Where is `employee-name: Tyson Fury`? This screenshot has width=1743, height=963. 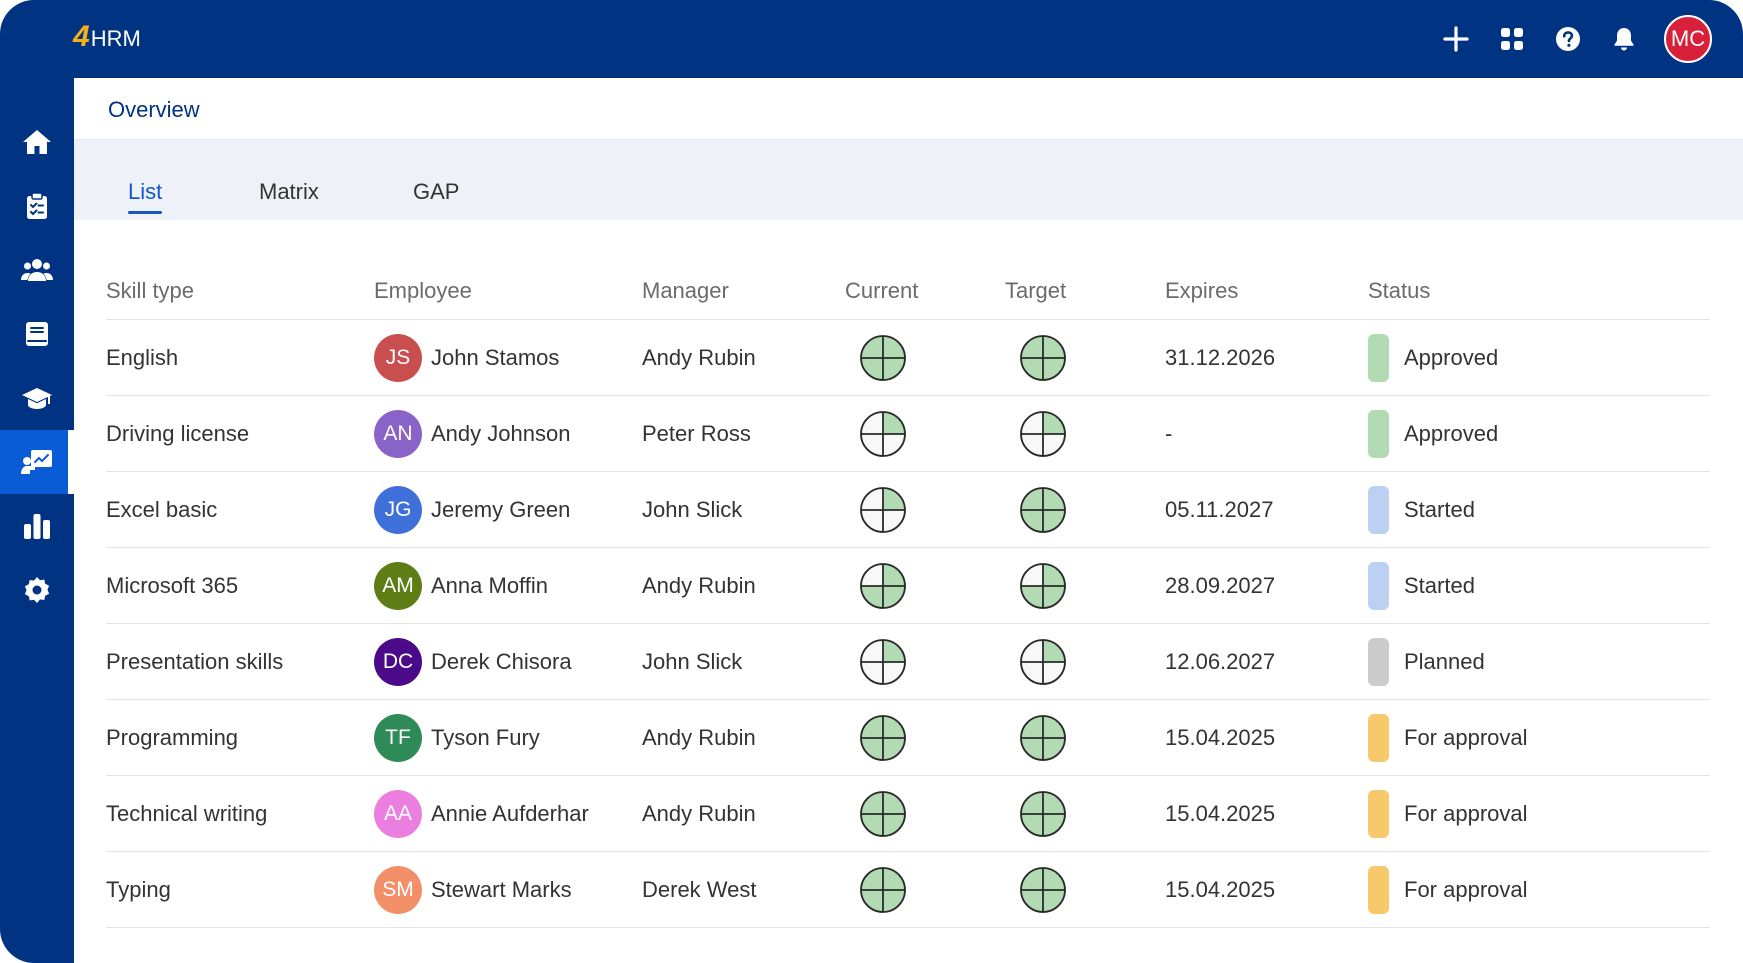
employee-name: Tyson Fury is located at coordinates (485, 737).